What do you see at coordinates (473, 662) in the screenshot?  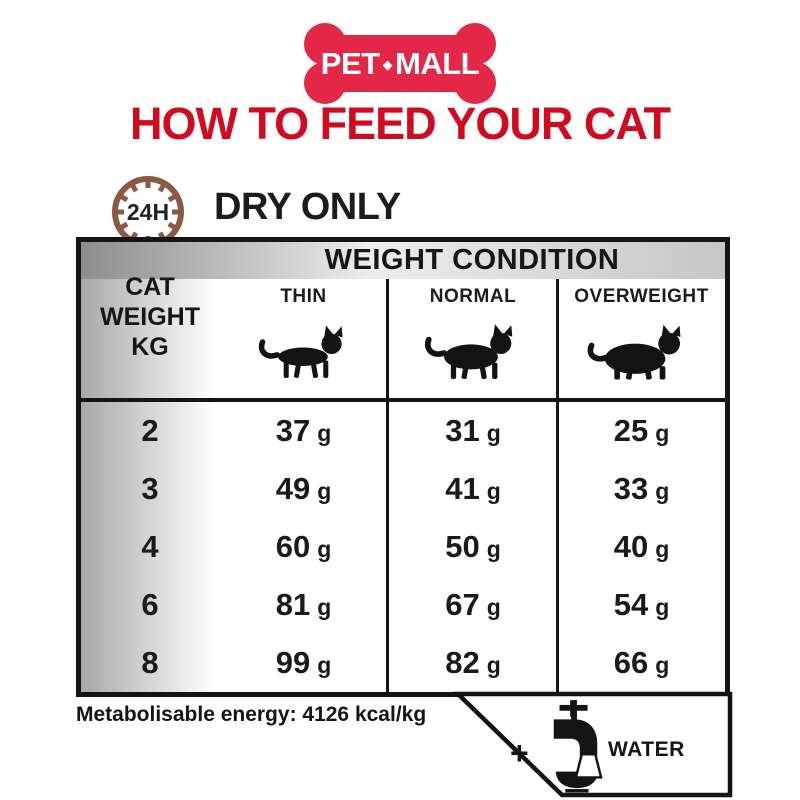 I see `feed-amount: 82 g` at bounding box center [473, 662].